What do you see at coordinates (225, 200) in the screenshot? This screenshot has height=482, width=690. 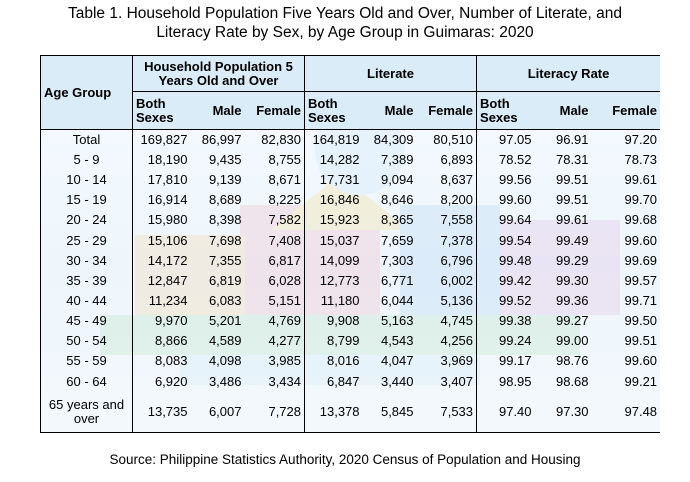 I see `cell-pop-male: 8,689` at bounding box center [225, 200].